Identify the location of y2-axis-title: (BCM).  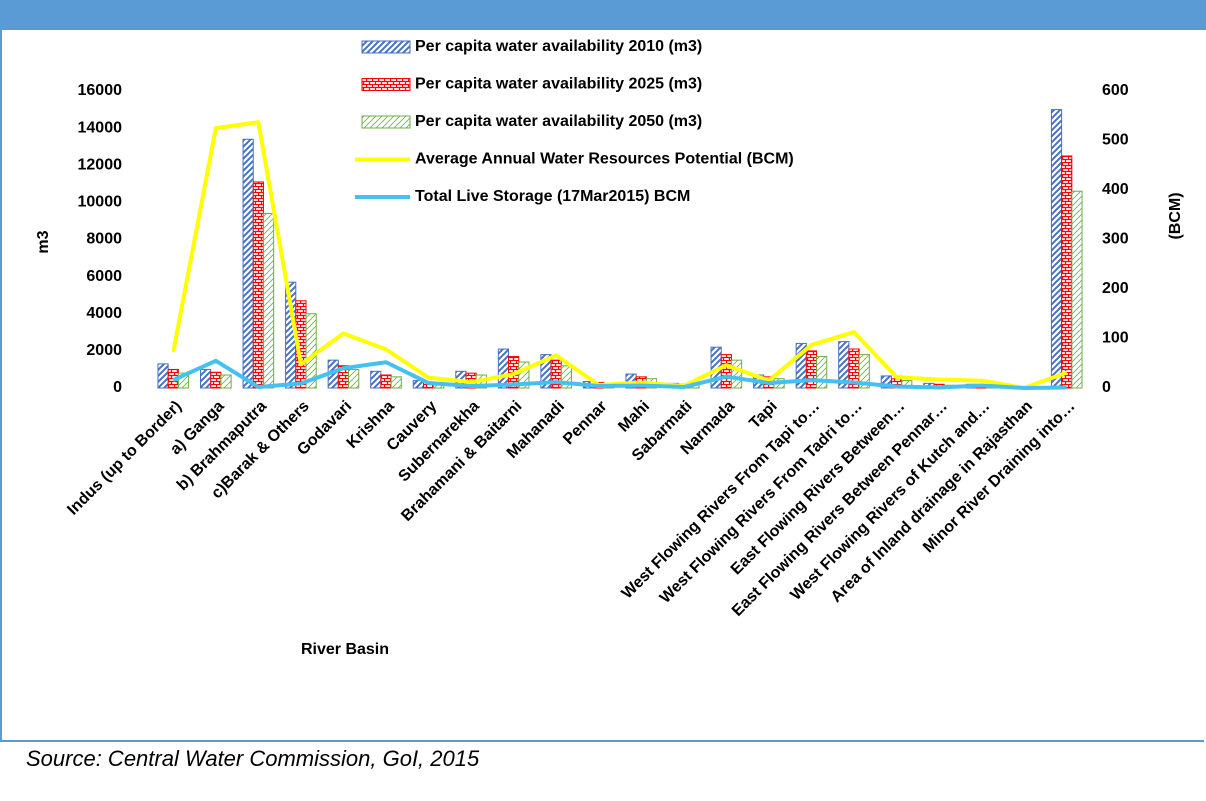
(1175, 215).